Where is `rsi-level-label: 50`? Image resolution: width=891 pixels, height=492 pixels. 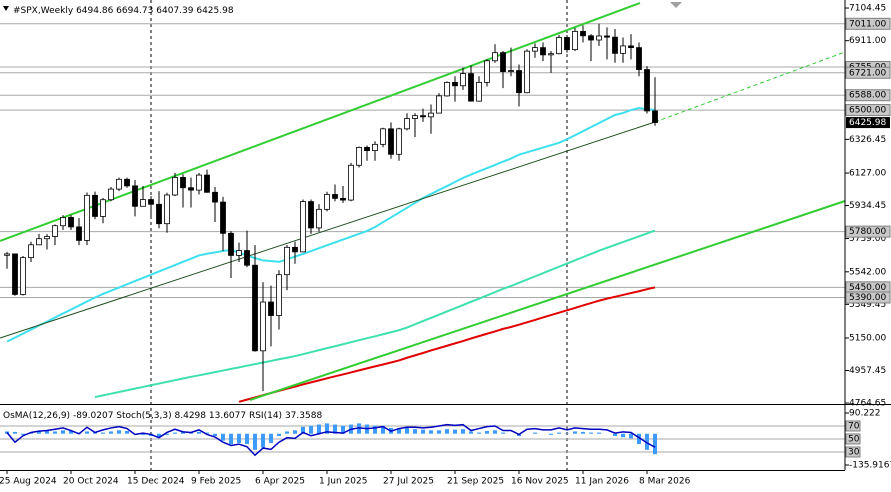
rsi-level-label: 50 is located at coordinates (854, 439).